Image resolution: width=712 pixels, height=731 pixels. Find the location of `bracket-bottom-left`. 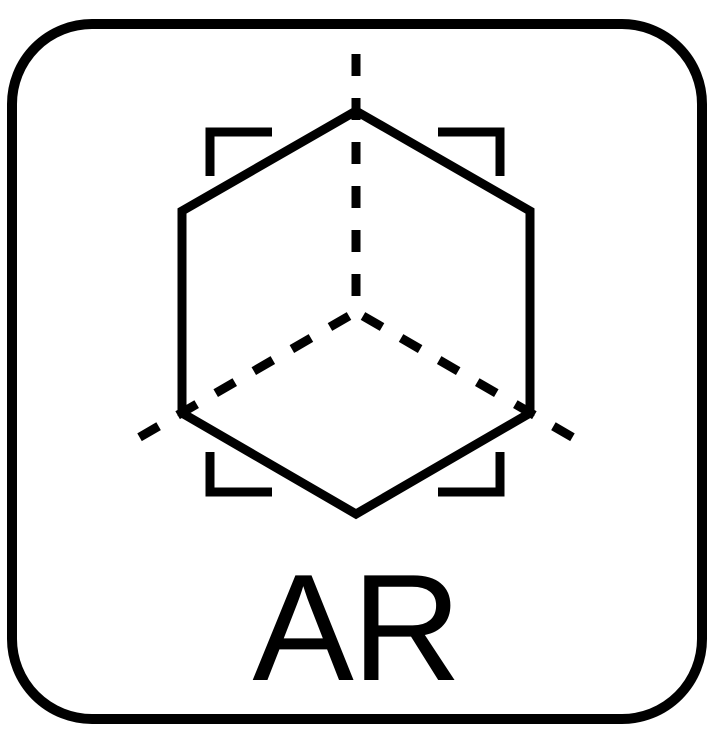

bracket-bottom-left is located at coordinates (238, 474).